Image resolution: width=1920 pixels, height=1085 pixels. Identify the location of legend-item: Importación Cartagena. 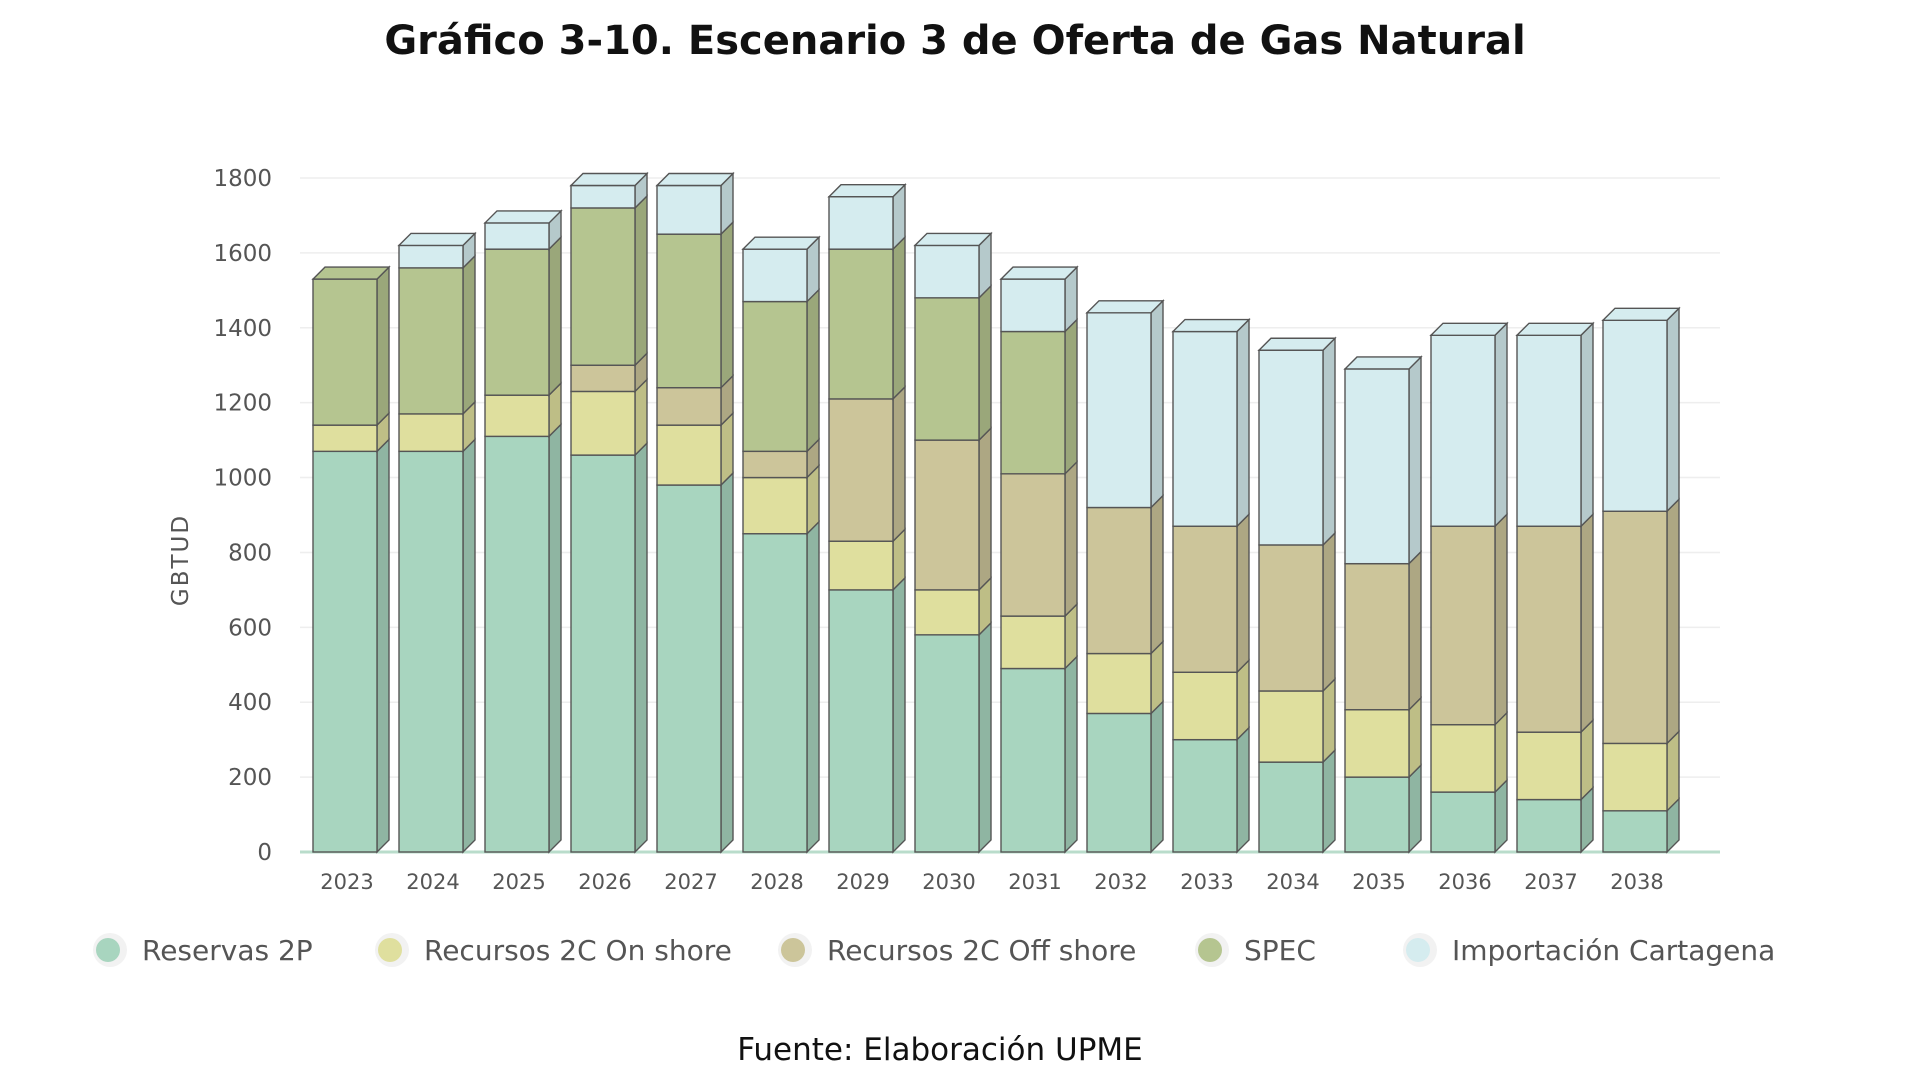
(1589, 950).